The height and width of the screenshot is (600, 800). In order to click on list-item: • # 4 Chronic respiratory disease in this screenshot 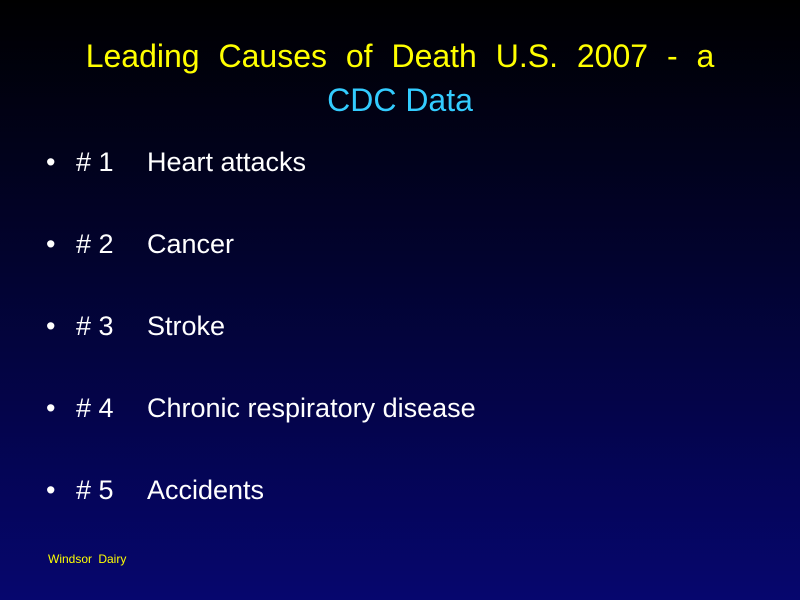, I will do `click(261, 427)`.